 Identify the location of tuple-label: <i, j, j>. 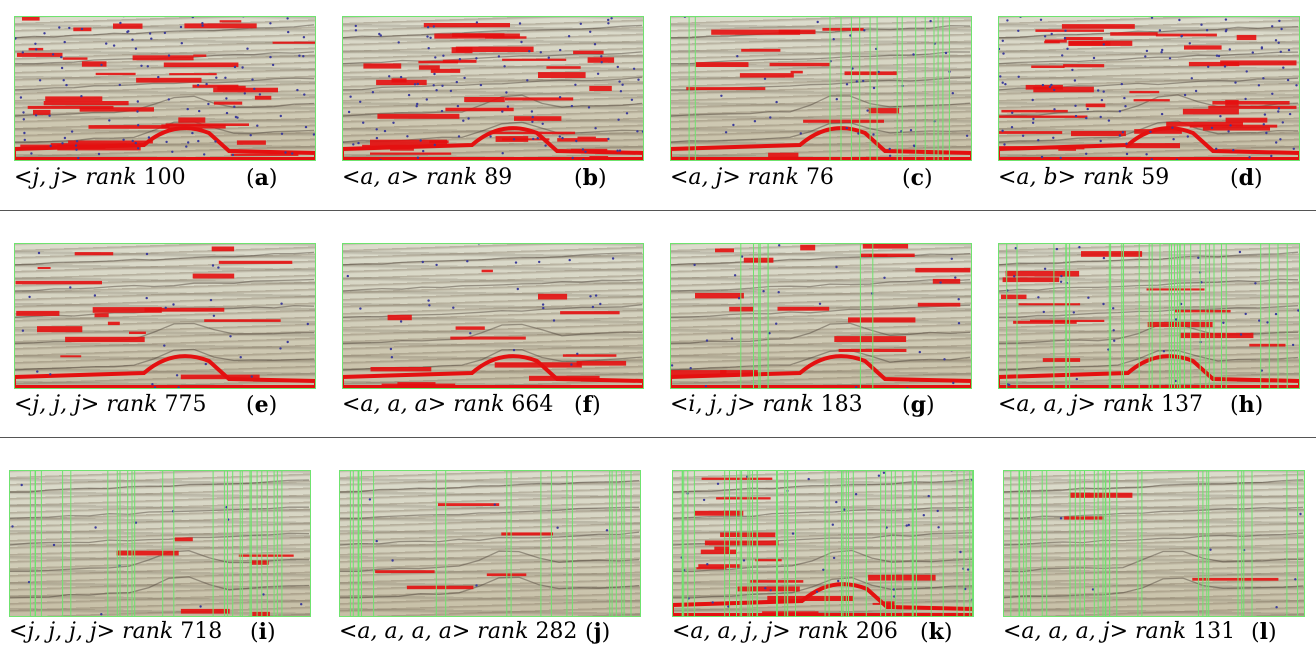
(713, 404).